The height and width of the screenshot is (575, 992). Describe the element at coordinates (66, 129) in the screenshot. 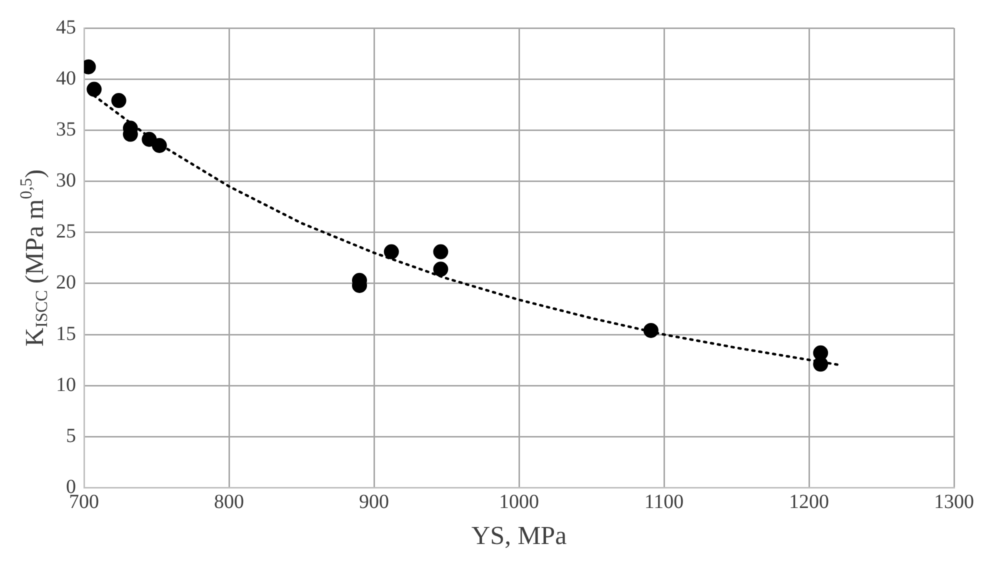

I see `y-tick-label: 35` at that location.